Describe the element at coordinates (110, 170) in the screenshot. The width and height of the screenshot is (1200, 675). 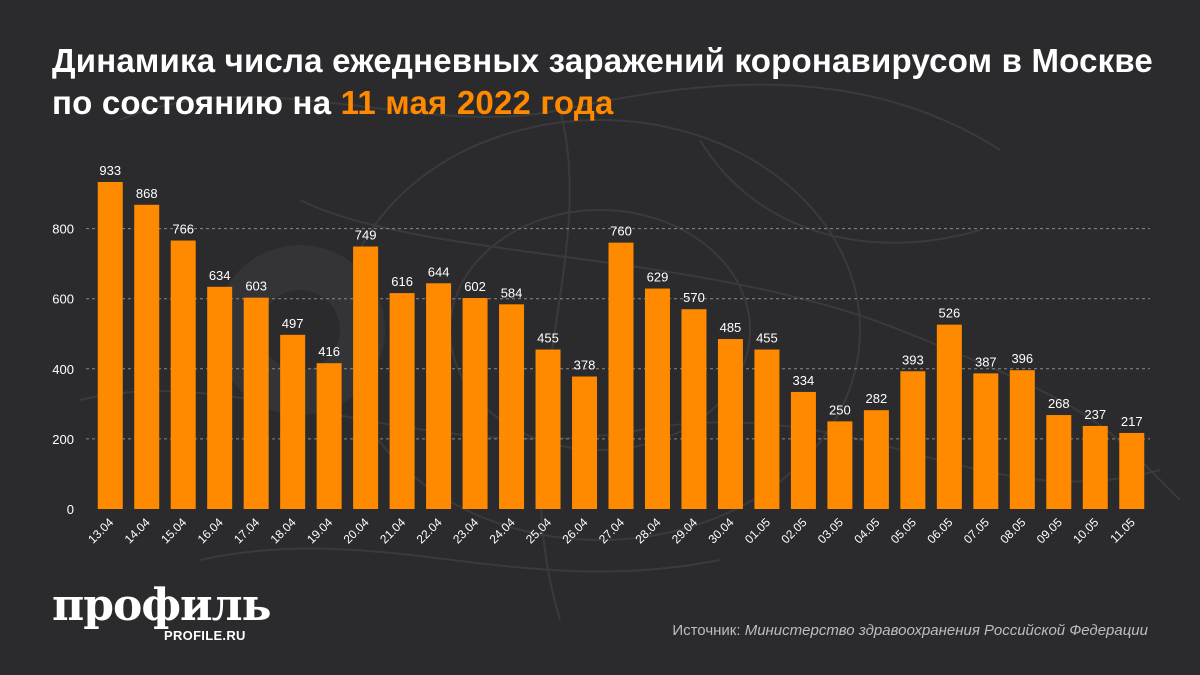
I see `data-label: 933` at that location.